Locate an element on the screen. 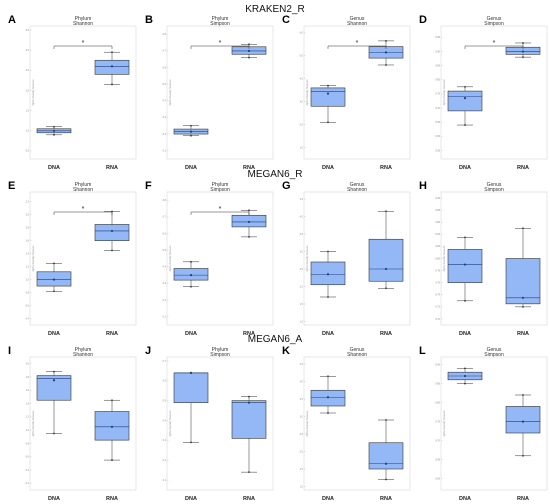 This screenshot has width=550, height=504. panel-title-index: Simpson is located at coordinates (494, 355).